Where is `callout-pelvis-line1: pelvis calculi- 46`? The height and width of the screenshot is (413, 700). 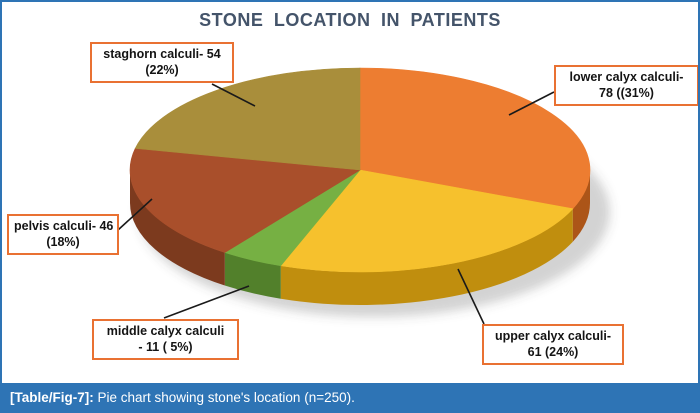 callout-pelvis-line1: pelvis calculi- 46 is located at coordinates (64, 226).